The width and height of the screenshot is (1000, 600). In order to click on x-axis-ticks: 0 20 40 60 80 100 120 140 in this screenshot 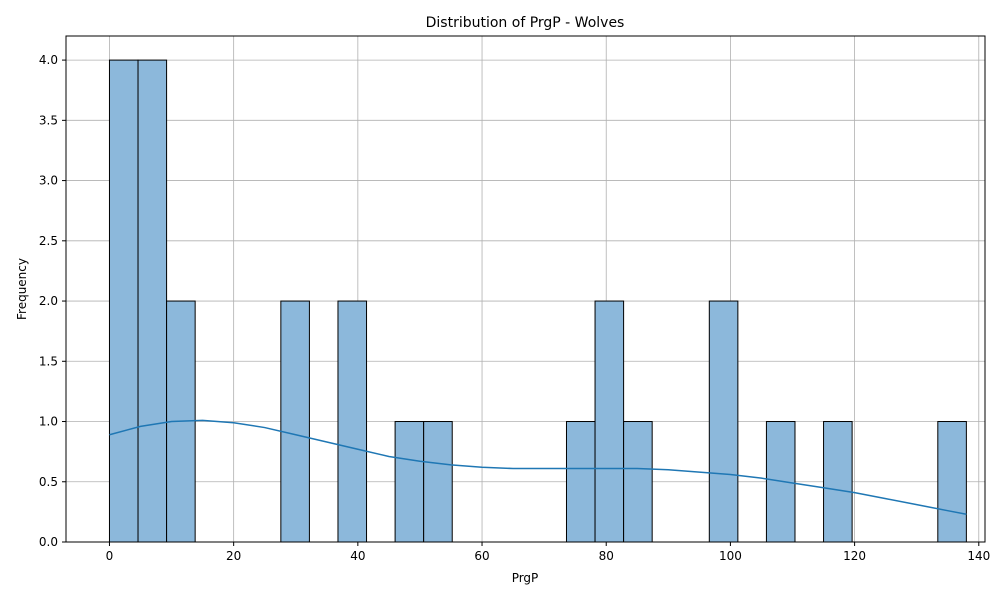, I will do `click(548, 552)`.